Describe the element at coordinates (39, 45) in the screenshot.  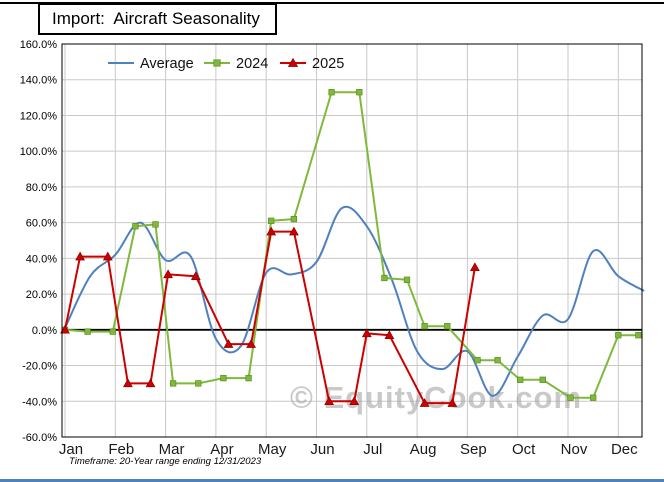
I see `y-axis-tick-label: 160.0%` at that location.